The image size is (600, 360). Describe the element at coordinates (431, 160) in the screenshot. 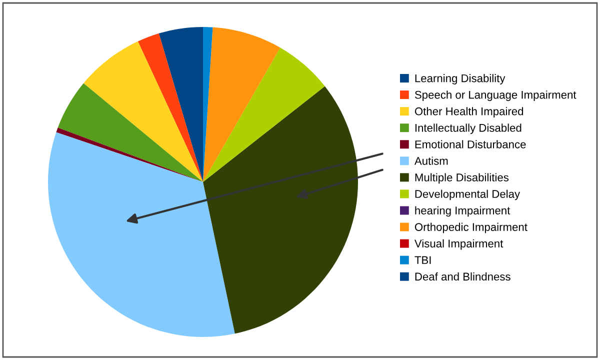

I see `legend-label: Autism` at that location.